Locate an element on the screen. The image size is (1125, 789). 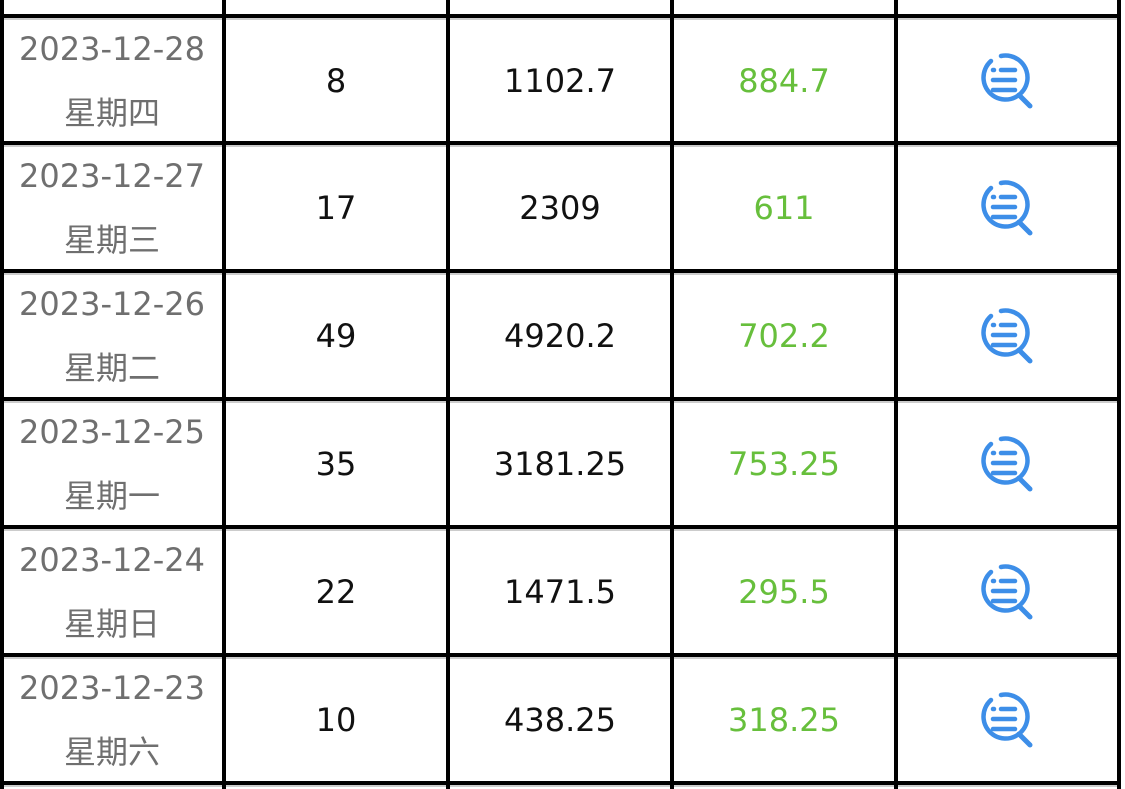
total-cell: 4920.2 is located at coordinates (560, 336).